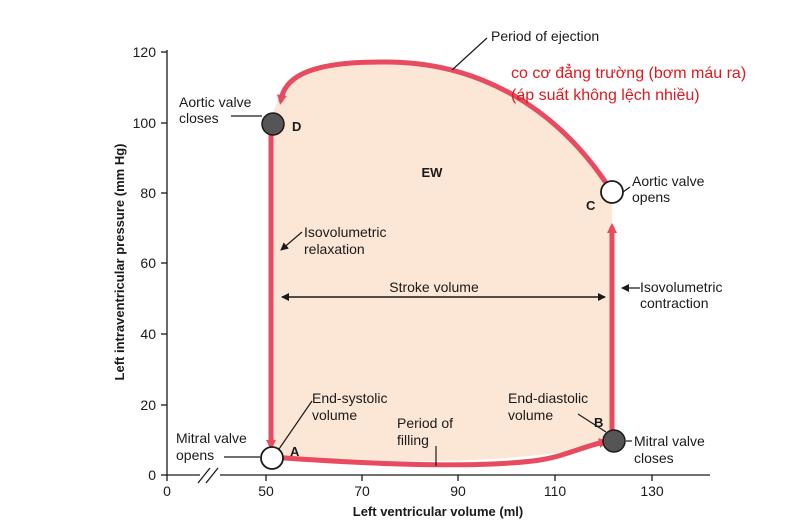  Describe the element at coordinates (668, 181) in the screenshot. I see `aortic-opens-label-1: Aortic valve` at that location.